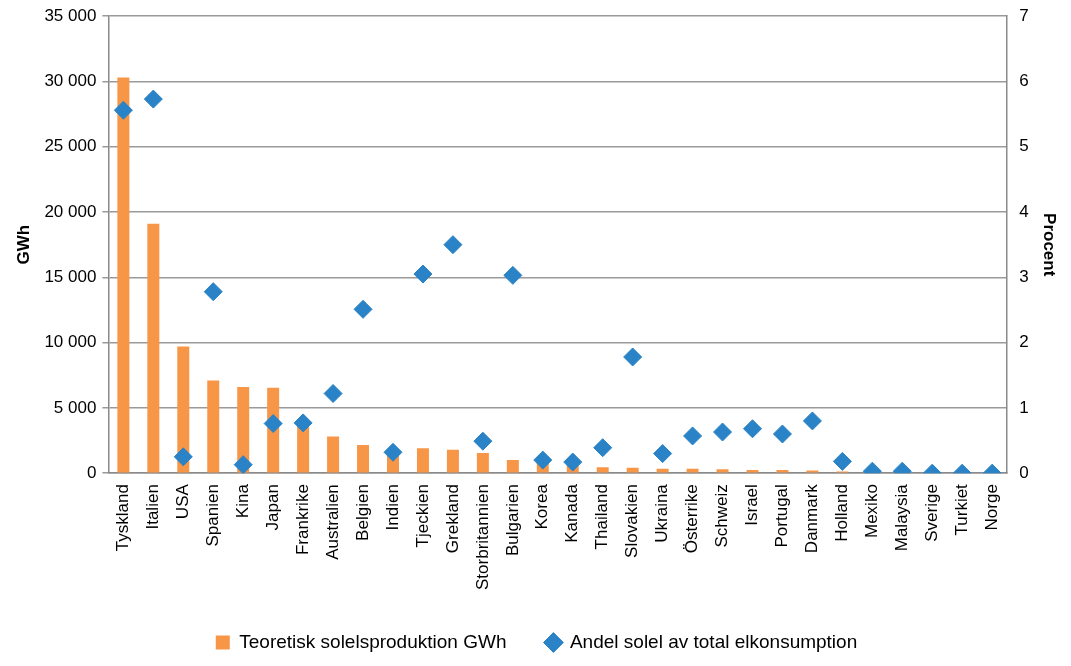 The height and width of the screenshot is (666, 1071). What do you see at coordinates (1024, 81) in the screenshot?
I see `y2-tick-label: 6` at bounding box center [1024, 81].